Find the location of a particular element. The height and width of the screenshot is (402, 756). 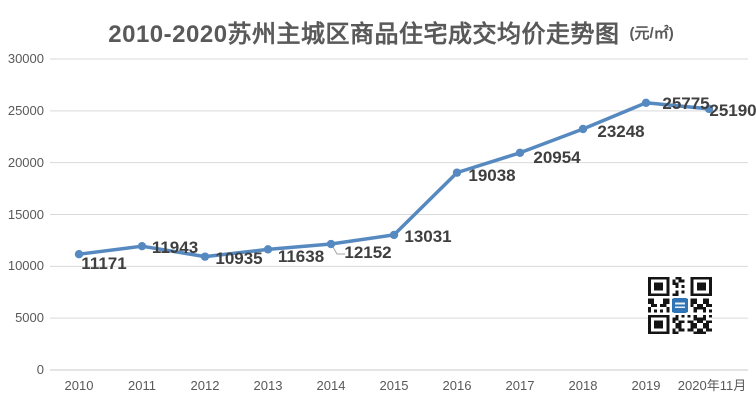

chart-title: 2010-2020苏州主城区商品住宅成交均价走势图 is located at coordinates (364, 34).